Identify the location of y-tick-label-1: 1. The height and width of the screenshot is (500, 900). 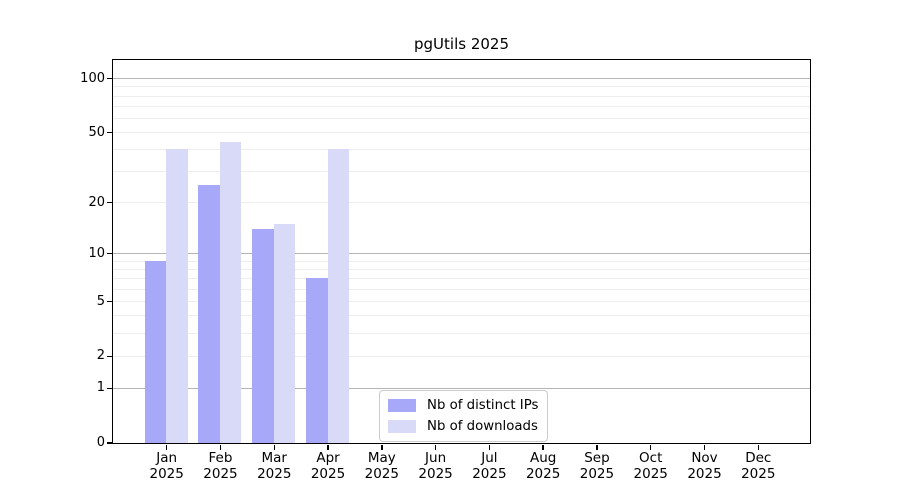
(100, 388).